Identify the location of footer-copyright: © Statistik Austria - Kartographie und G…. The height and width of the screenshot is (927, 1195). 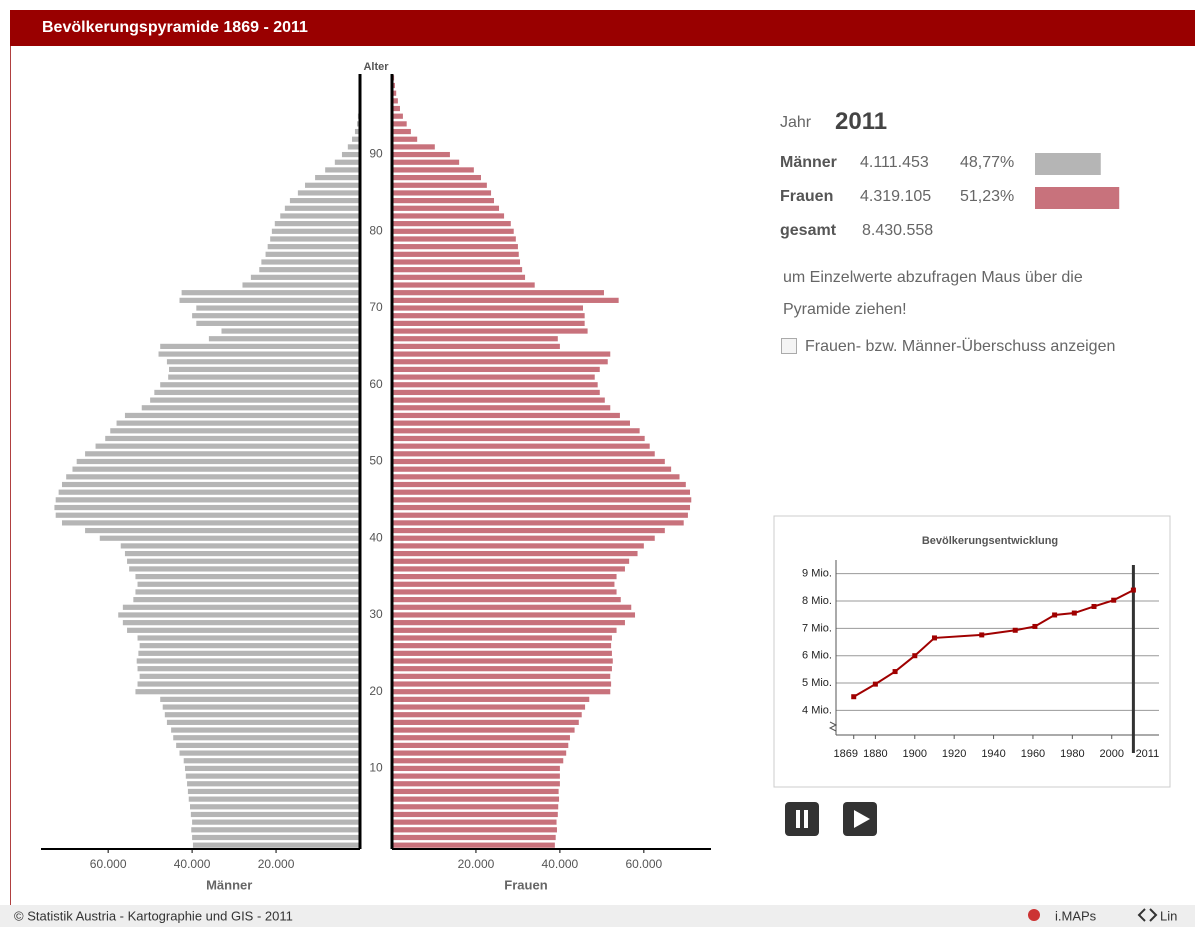
(153, 915).